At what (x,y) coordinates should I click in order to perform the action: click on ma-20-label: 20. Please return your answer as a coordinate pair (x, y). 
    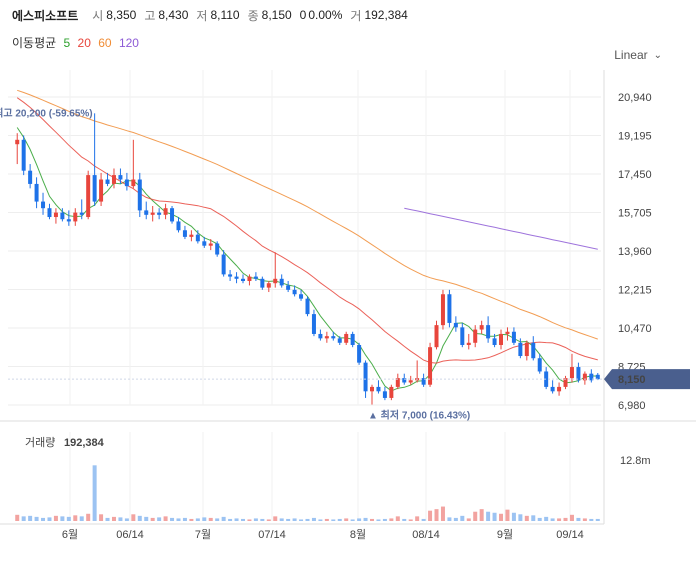
    Looking at the image, I should click on (84, 43).